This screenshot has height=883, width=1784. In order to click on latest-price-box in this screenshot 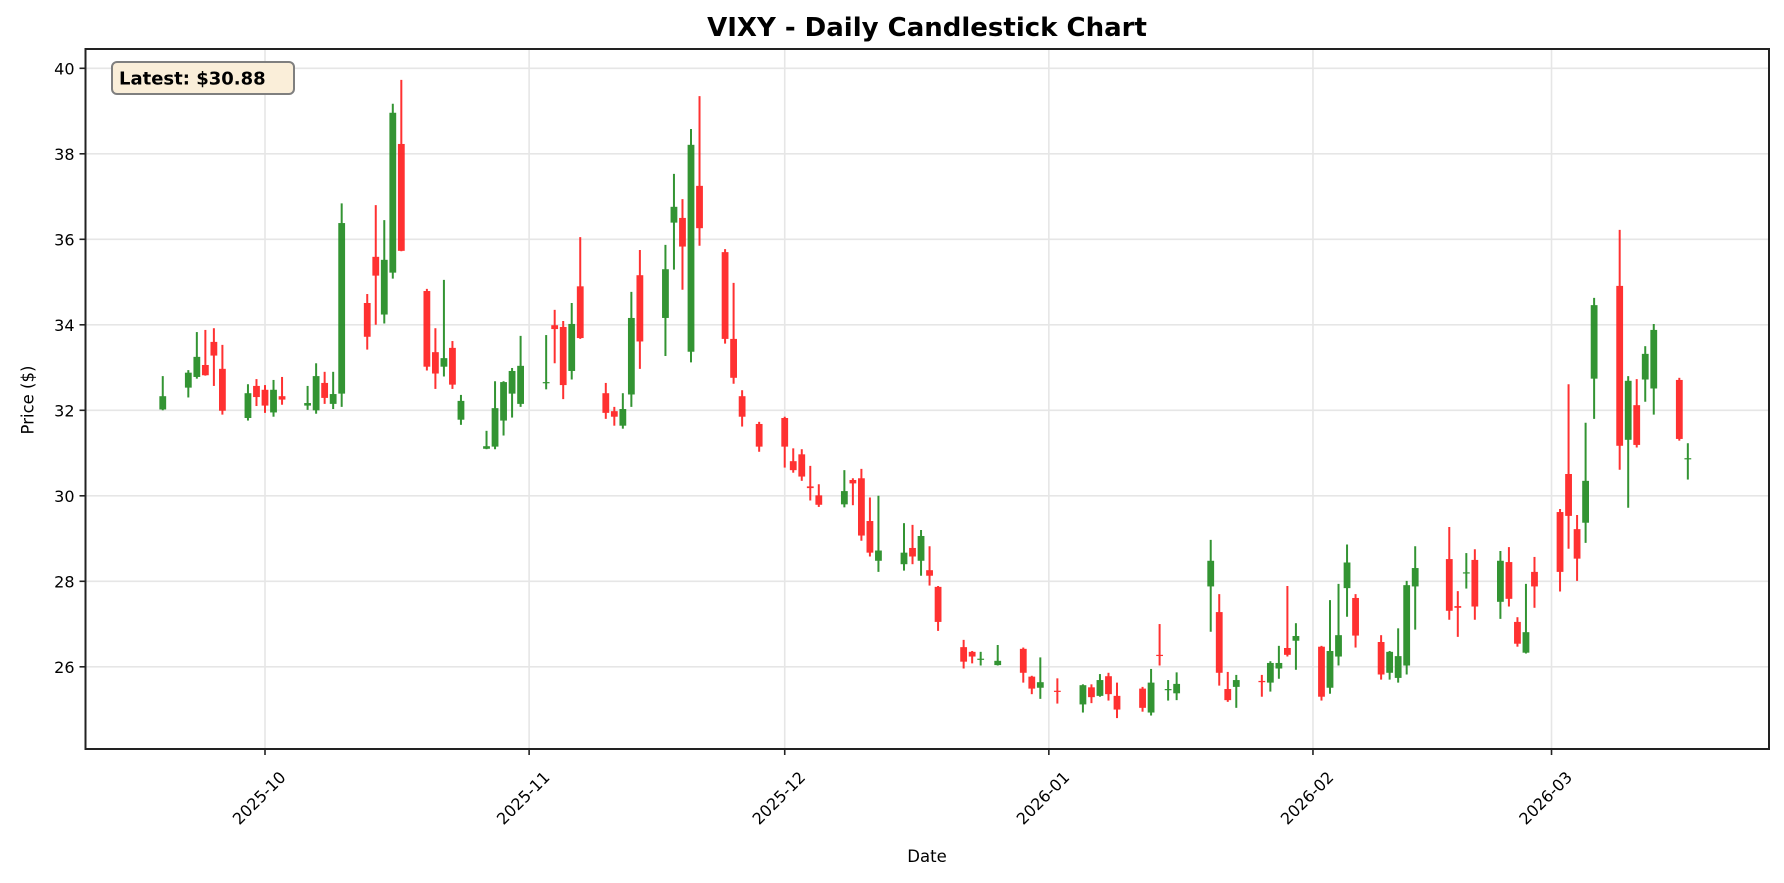, I will do `click(203, 78)`.